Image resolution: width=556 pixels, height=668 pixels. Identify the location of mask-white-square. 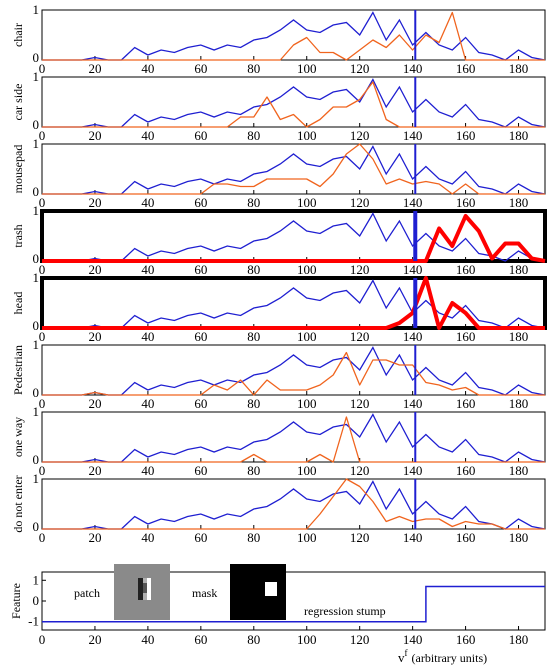
(271, 589).